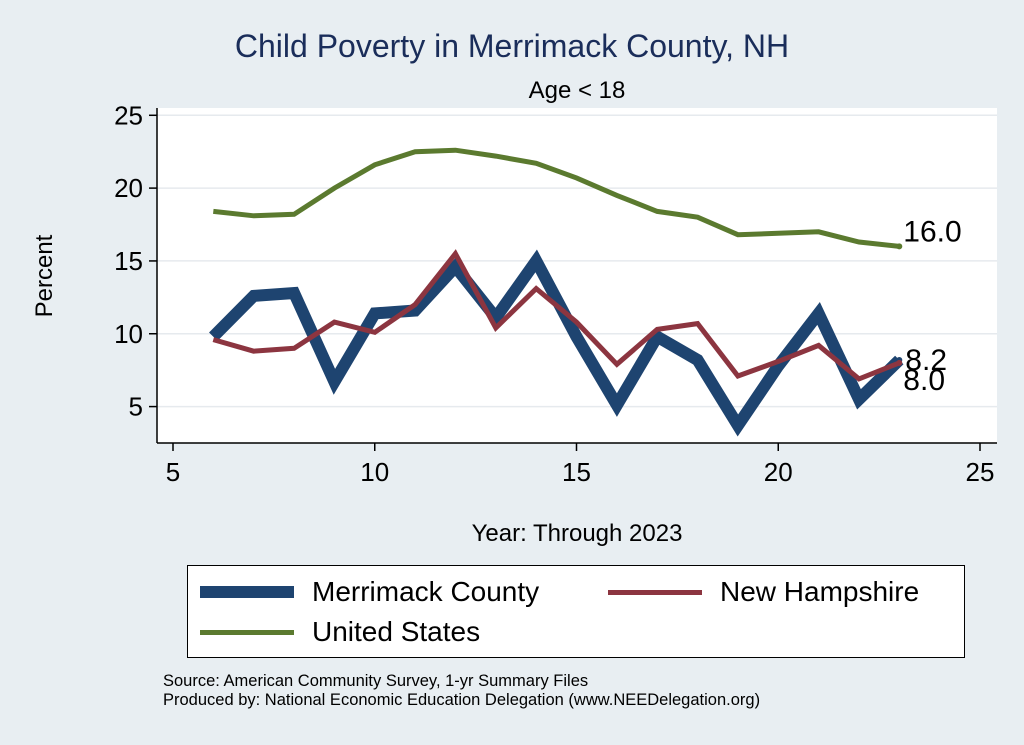 The image size is (1024, 745). I want to click on y-tick-label-20: 20, so click(128, 188).